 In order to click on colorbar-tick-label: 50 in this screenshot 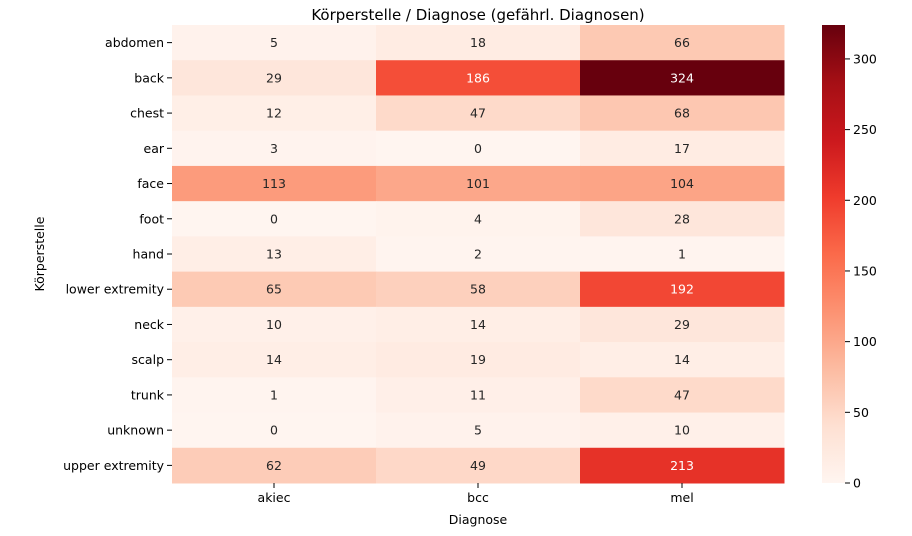, I will do `click(861, 412)`.